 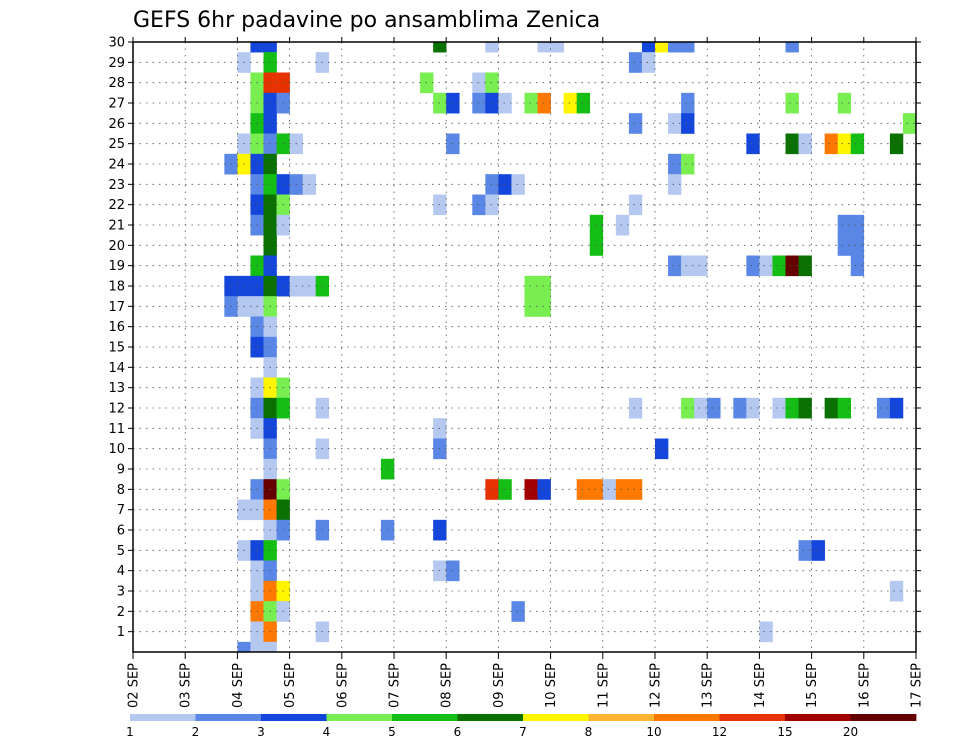 What do you see at coordinates (121, 632) in the screenshot?
I see `y-tick-label: 1` at bounding box center [121, 632].